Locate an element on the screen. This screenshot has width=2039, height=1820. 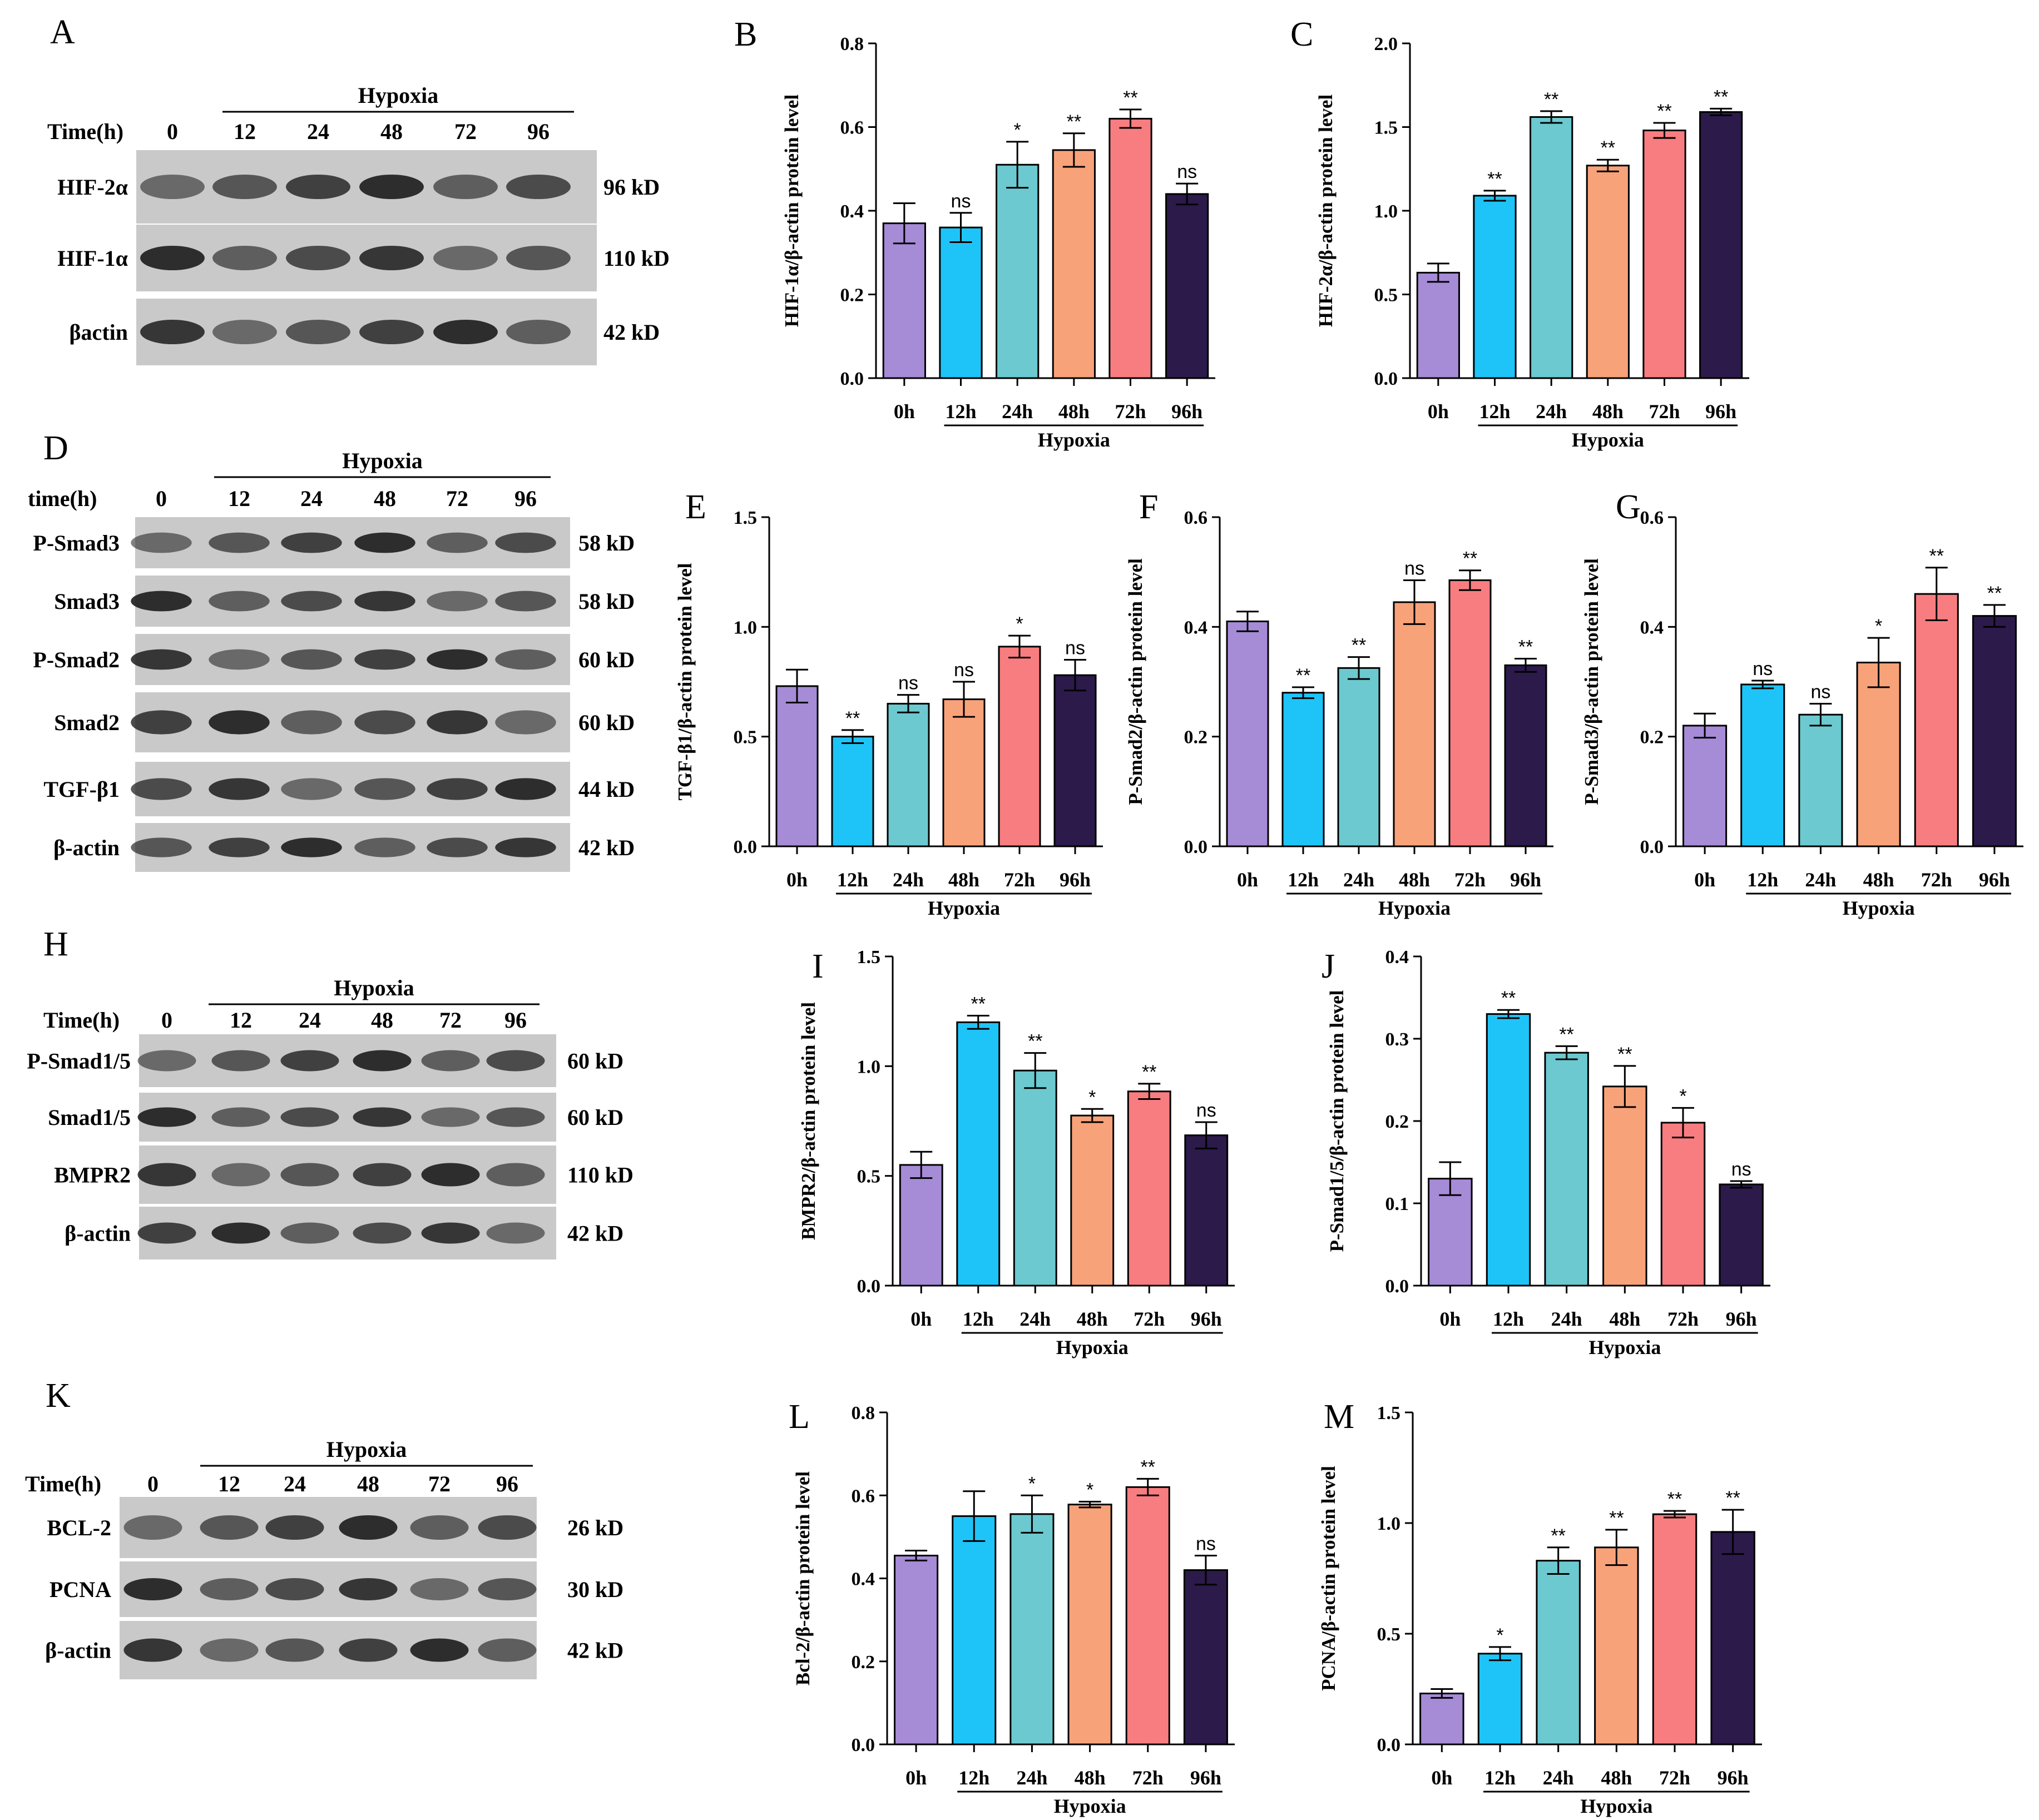
y-axis-label: P-Smad3/β-actin protein level is located at coordinates (1591, 681).